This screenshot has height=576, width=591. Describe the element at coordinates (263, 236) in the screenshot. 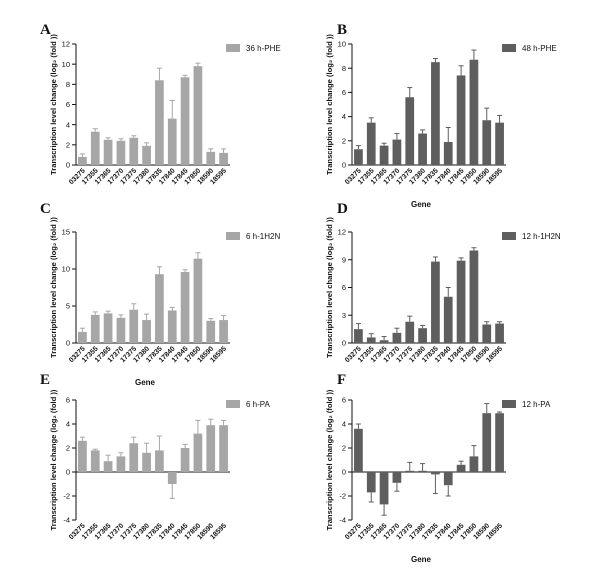

I see `legend-label: 6 h-1H2N` at that location.